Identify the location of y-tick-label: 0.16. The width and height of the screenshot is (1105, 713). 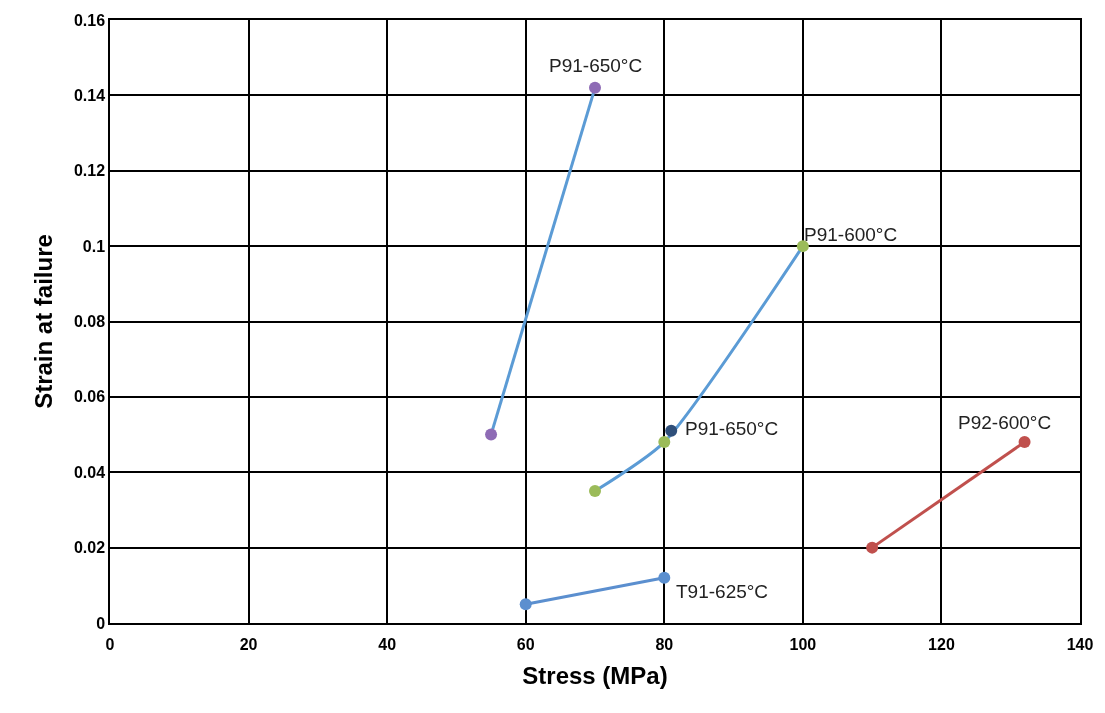
(89, 20).